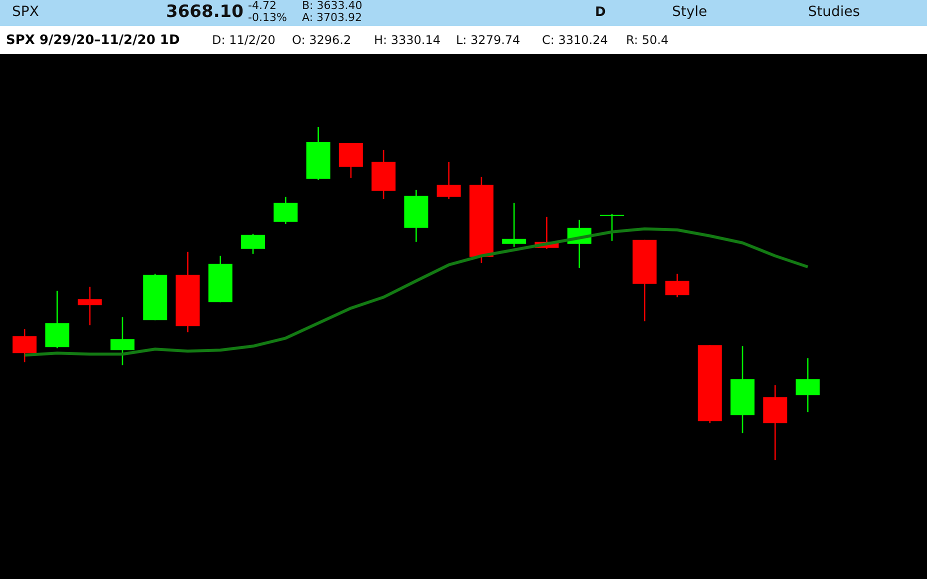 The image size is (927, 579). I want to click on chart-title: SPX 9/29/20–11/2/20 1D, so click(93, 40).